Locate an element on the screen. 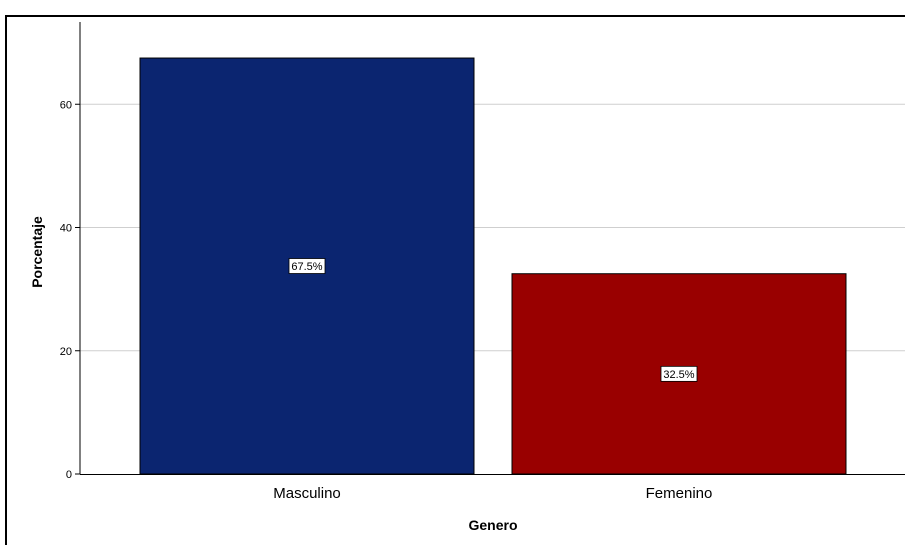  x-tick-label: Femenino is located at coordinates (679, 493).